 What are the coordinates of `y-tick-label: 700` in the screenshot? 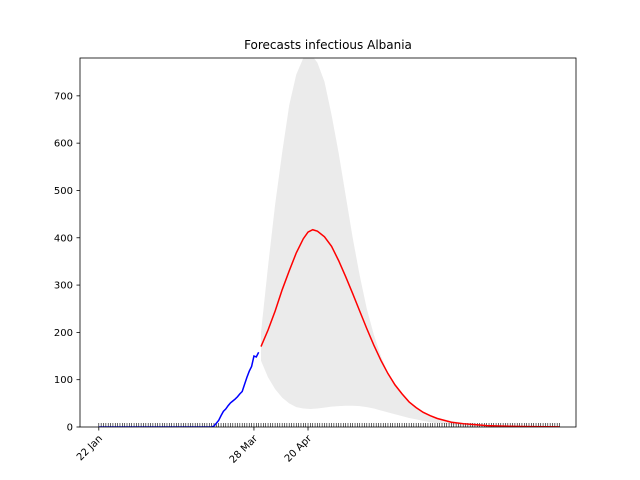 It's located at (63, 96).